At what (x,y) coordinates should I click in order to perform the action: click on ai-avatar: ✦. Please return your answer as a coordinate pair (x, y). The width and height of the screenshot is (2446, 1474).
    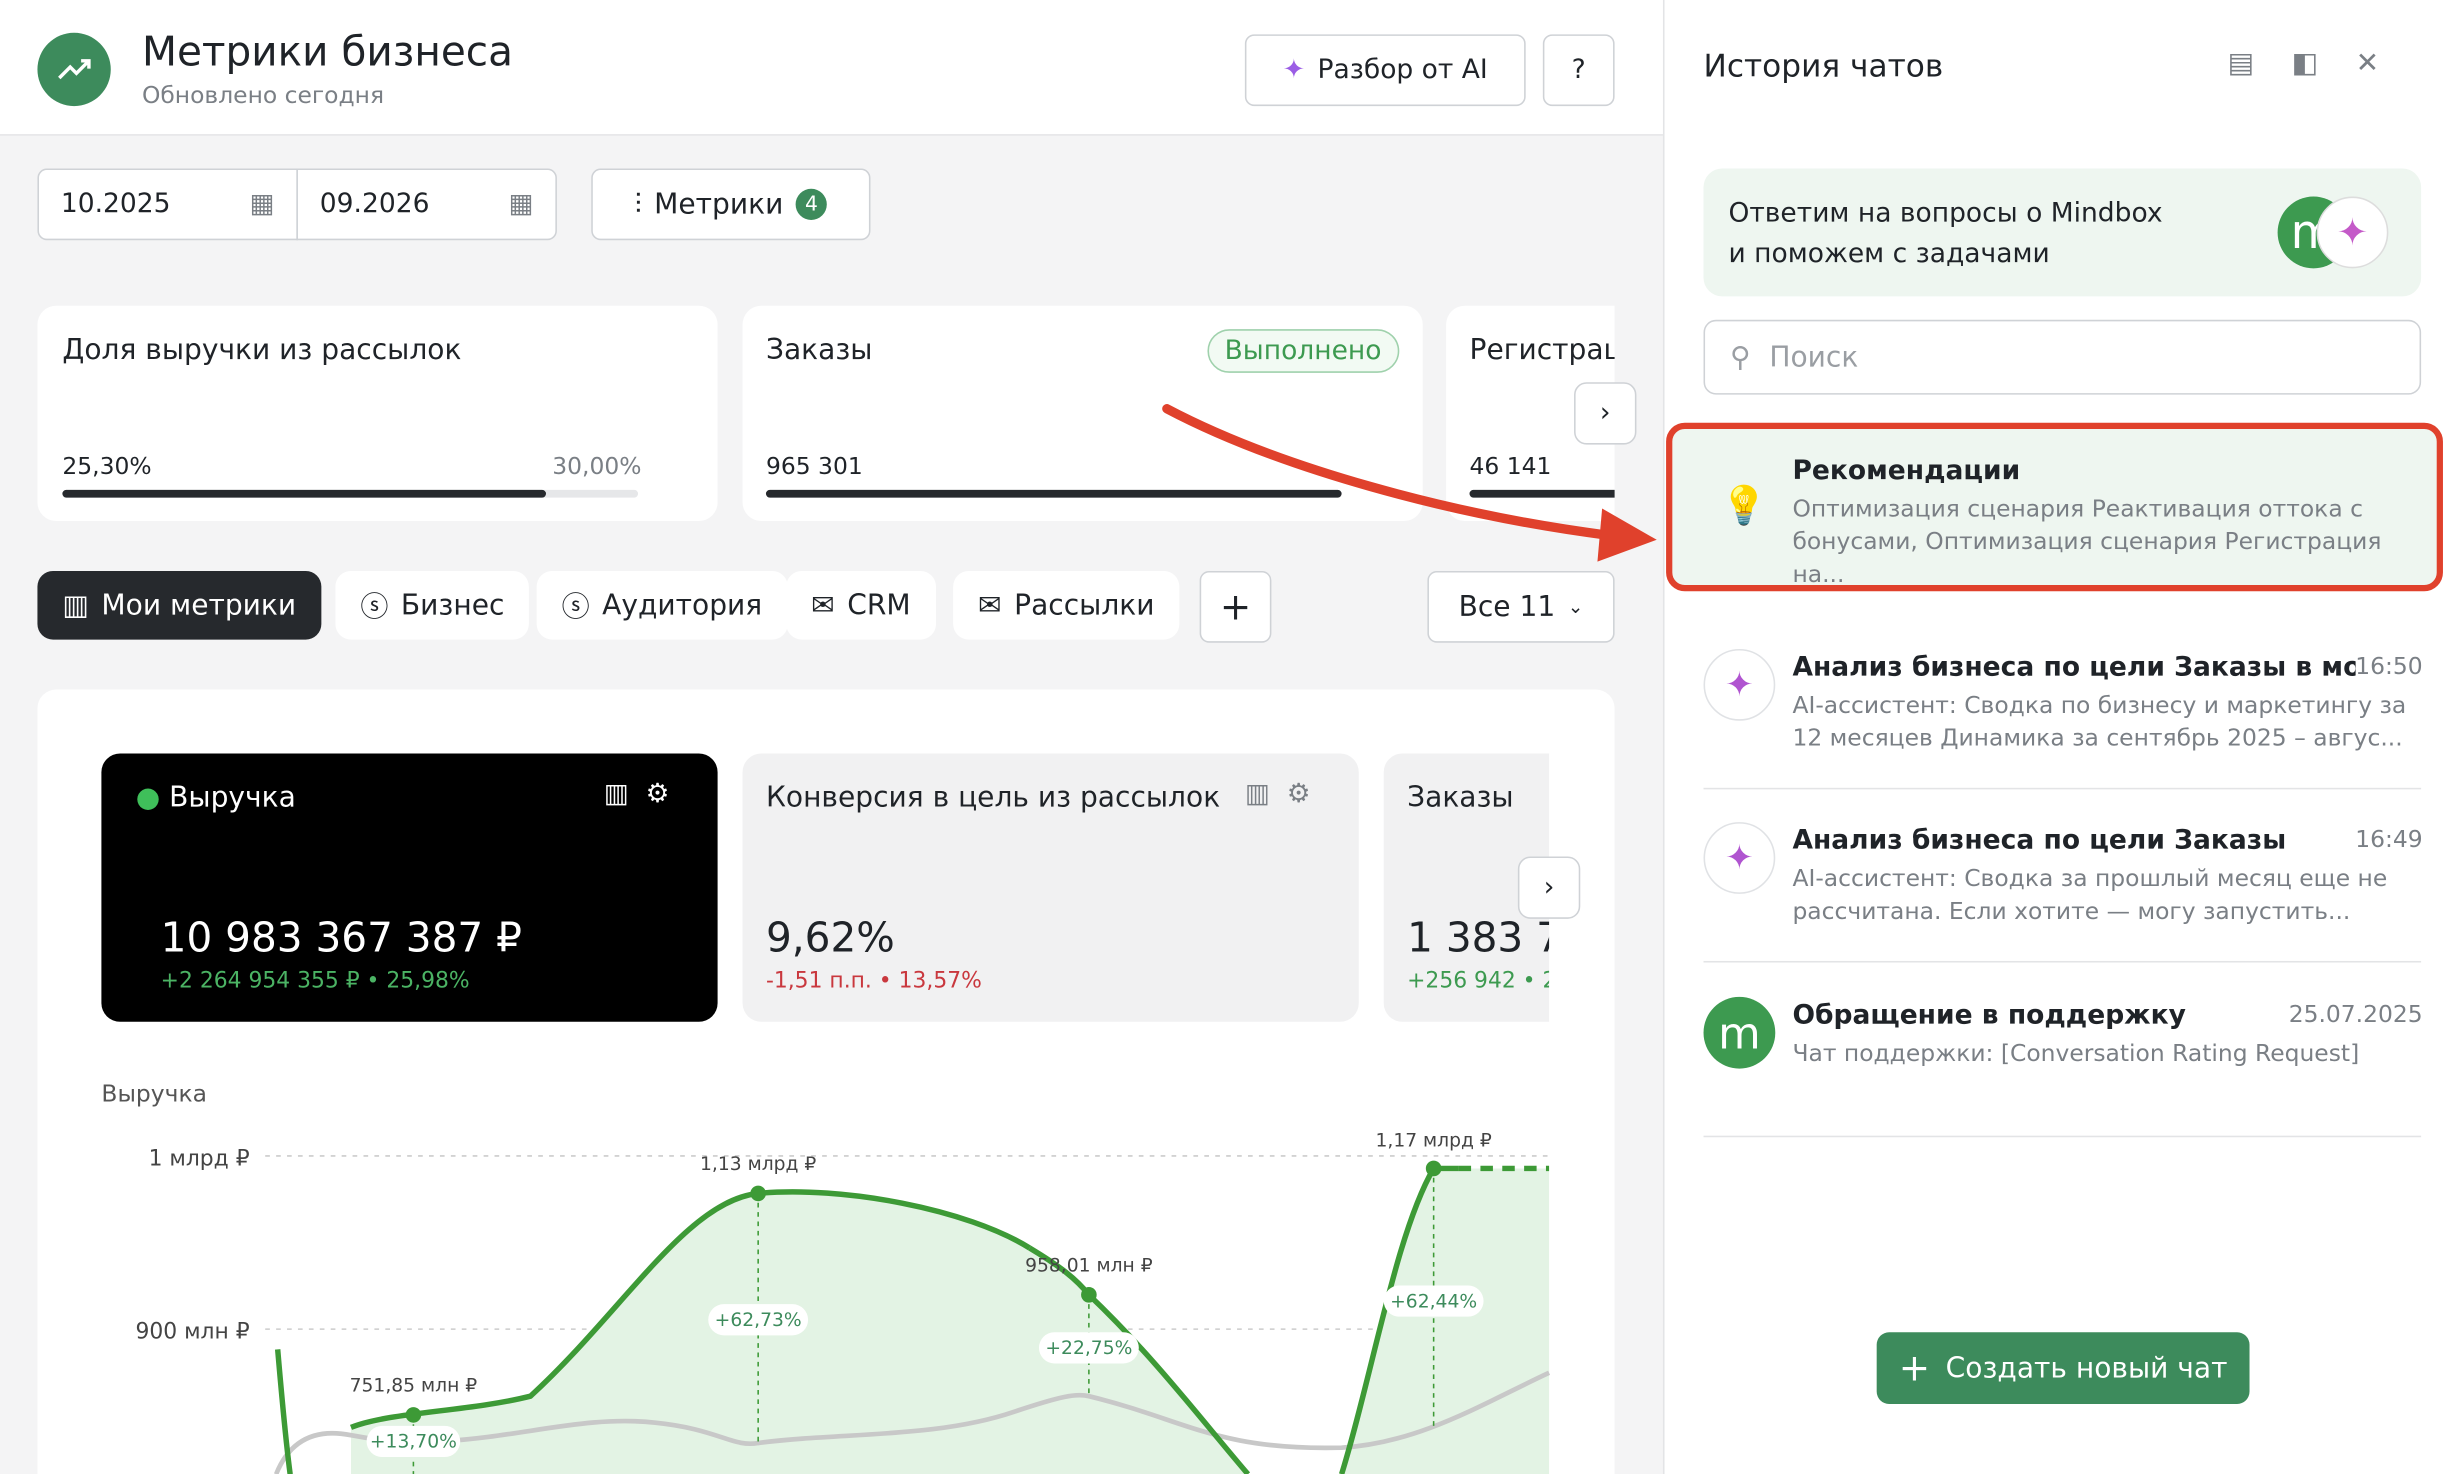
    Looking at the image, I should click on (1739, 684).